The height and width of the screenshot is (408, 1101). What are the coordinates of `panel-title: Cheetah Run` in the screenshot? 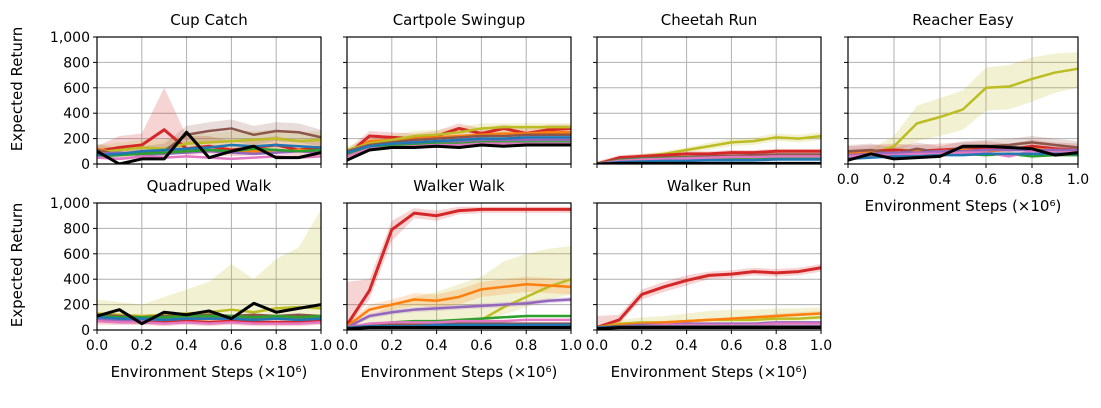 It's located at (709, 20).